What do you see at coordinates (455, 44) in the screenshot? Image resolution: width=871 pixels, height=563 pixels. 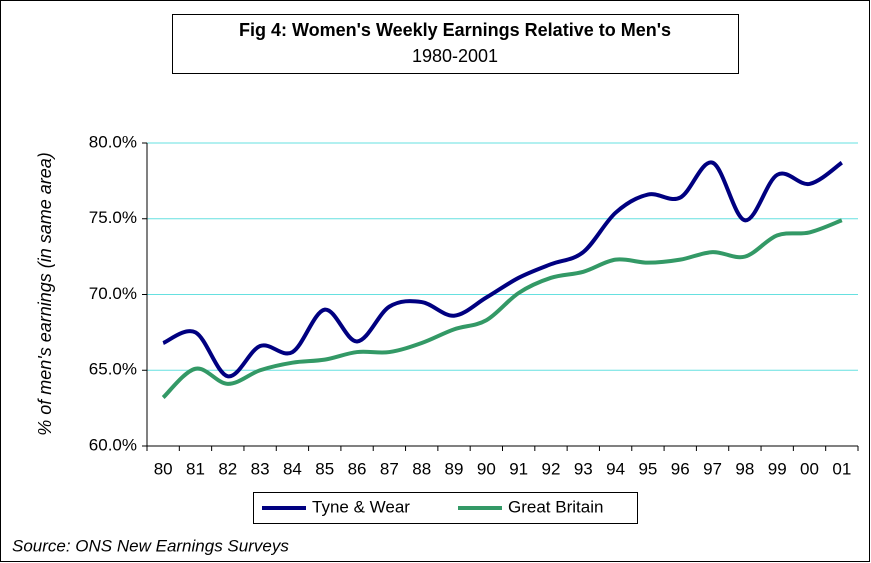 I see `title-box` at bounding box center [455, 44].